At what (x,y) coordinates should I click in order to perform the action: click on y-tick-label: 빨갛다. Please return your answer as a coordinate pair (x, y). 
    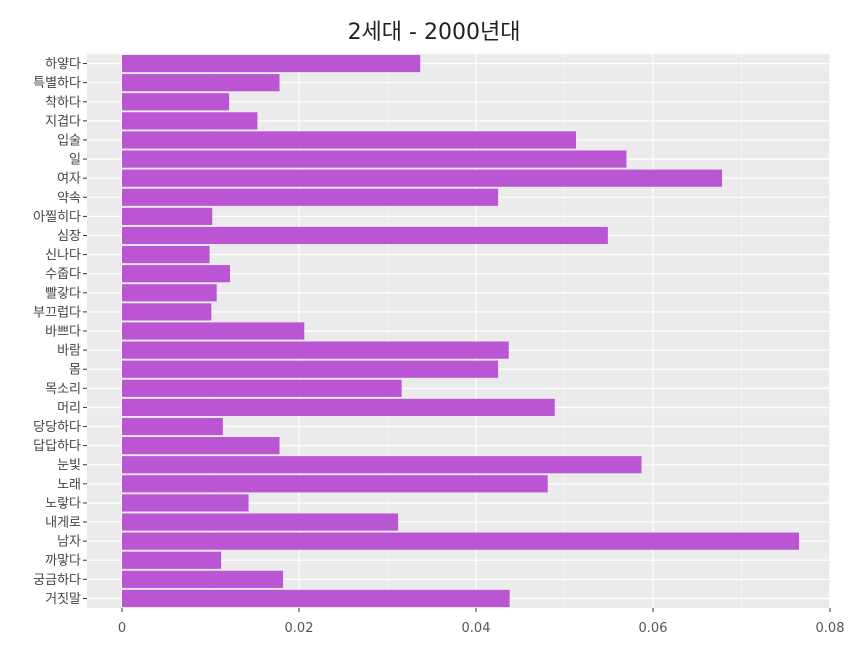
    Looking at the image, I should click on (63, 293).